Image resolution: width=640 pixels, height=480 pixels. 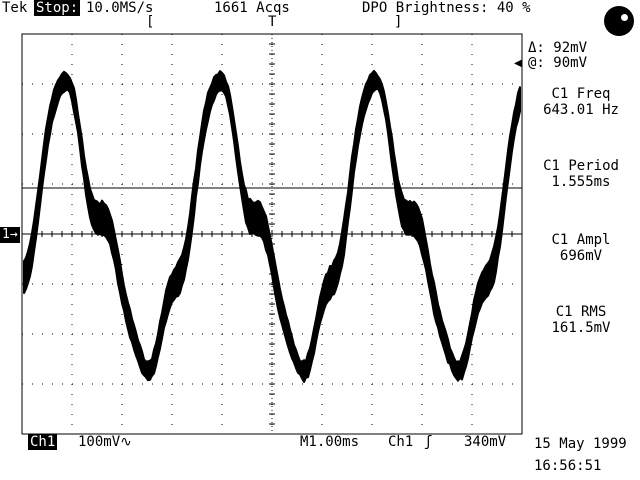 What do you see at coordinates (252, 8) in the screenshot?
I see `acquisition-count: 1661 Acqs` at bounding box center [252, 8].